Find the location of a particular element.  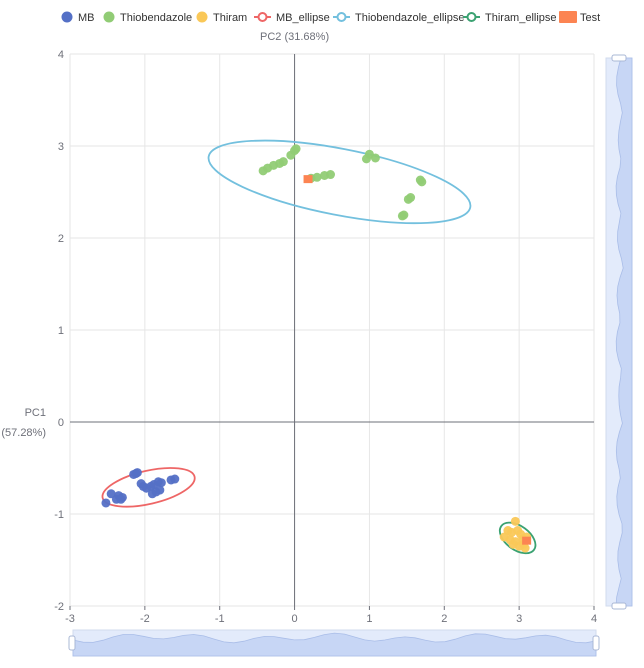

x-tick-label: 1 is located at coordinates (369, 619).